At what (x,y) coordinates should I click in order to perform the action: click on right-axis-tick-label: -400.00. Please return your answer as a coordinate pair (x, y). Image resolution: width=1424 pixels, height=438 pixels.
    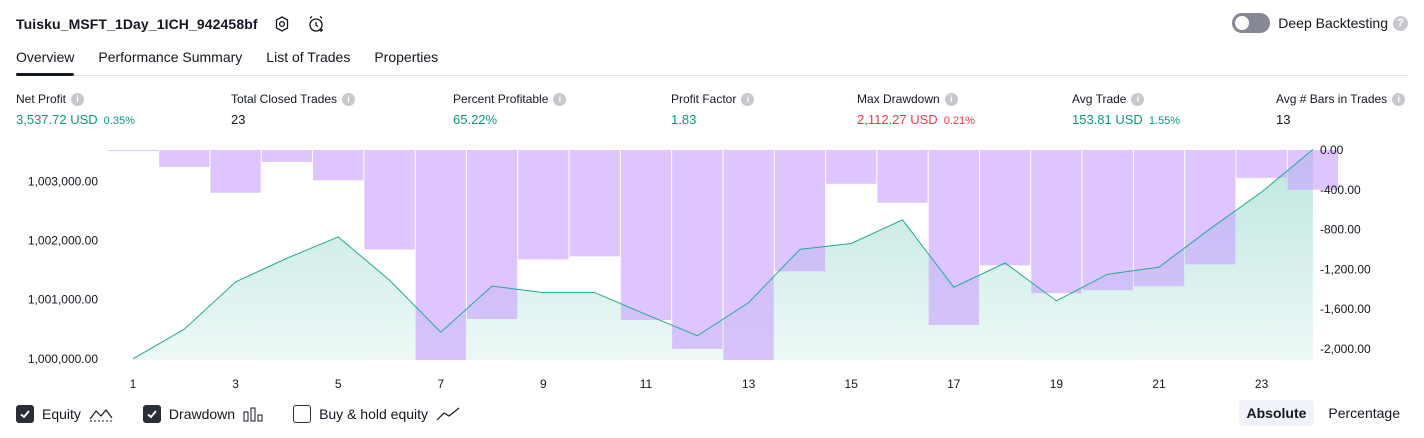
    Looking at the image, I should click on (1340, 190).